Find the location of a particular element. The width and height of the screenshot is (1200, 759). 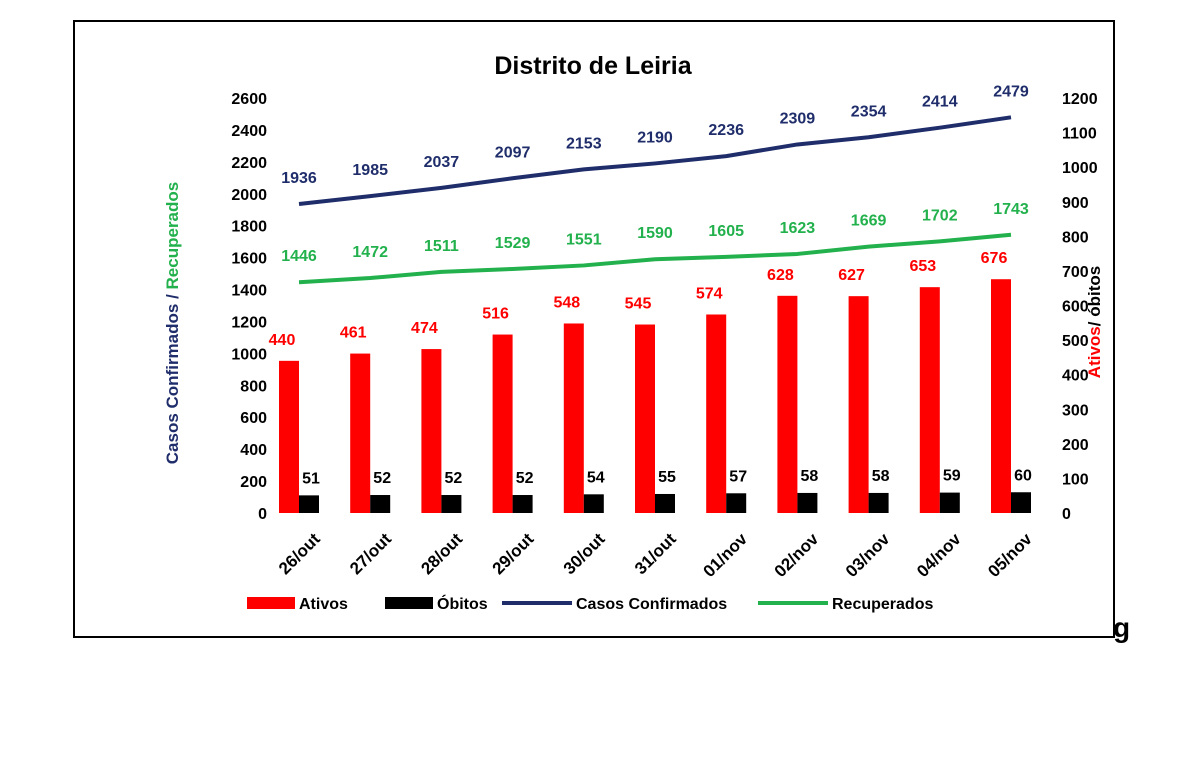

data-label-ativos: 653 is located at coordinates (922, 266).